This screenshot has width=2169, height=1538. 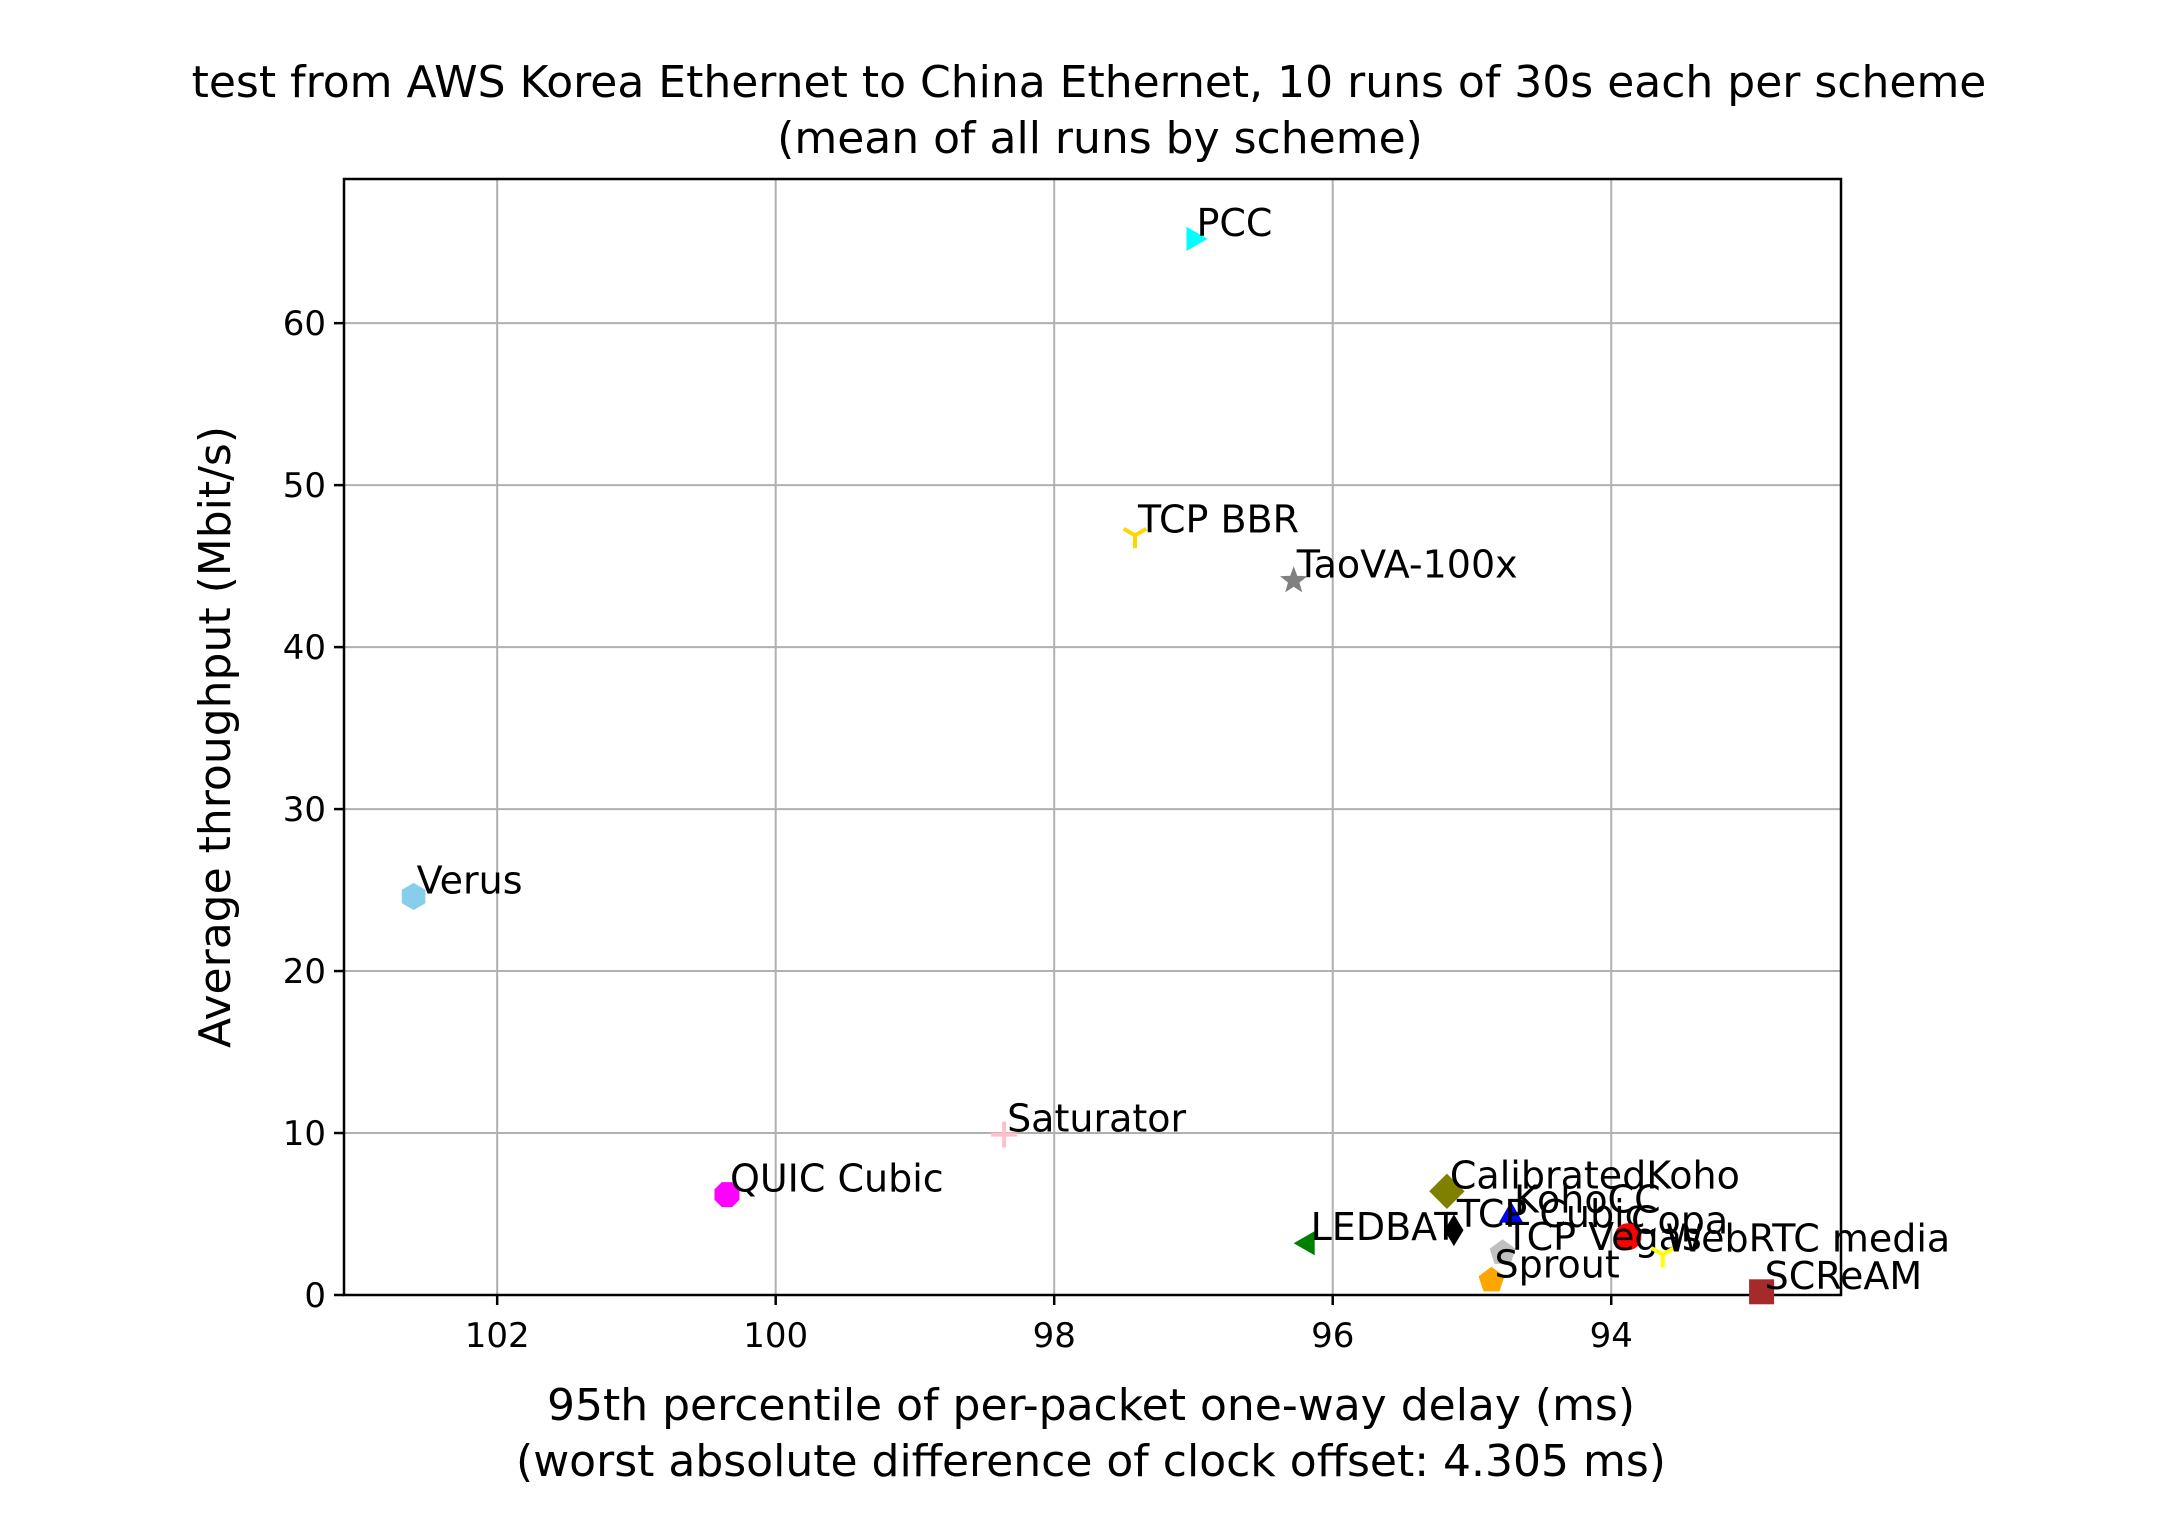 I want to click on point-ledbat, so click(x=1304, y=1243).